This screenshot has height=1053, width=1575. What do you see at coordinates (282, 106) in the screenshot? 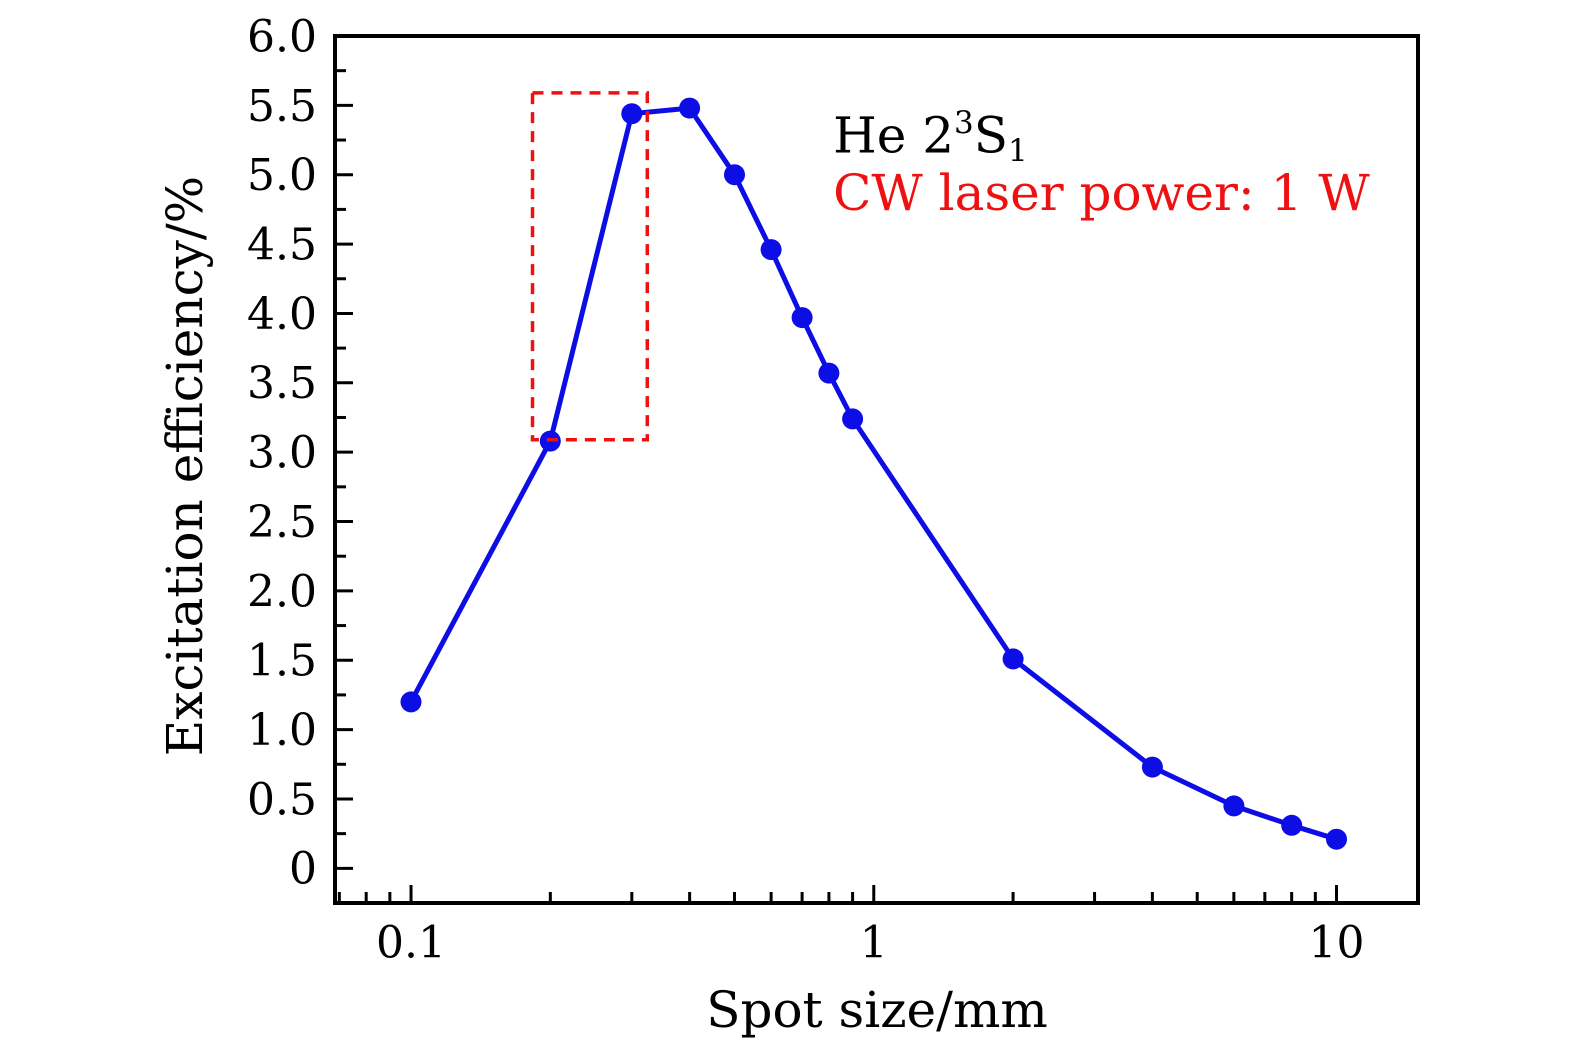
I see `y-tick-label: 5.5` at bounding box center [282, 106].